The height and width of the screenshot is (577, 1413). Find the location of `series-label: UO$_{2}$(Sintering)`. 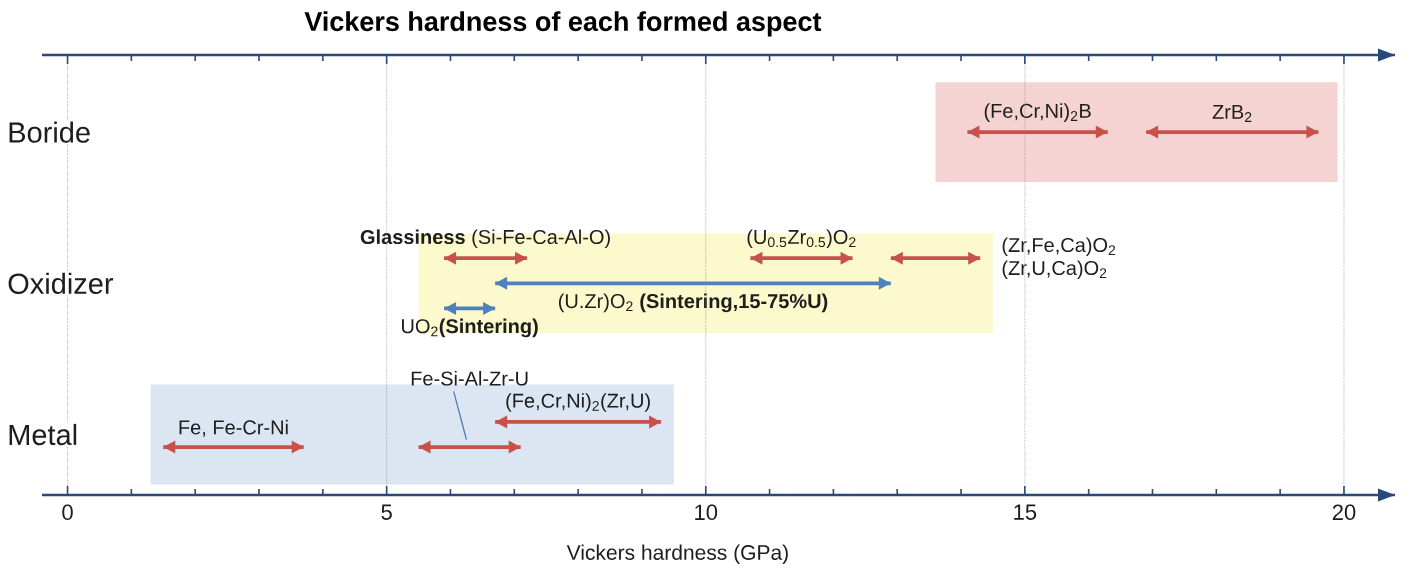

series-label: UO$_{2}$(Sintering) is located at coordinates (470, 328).